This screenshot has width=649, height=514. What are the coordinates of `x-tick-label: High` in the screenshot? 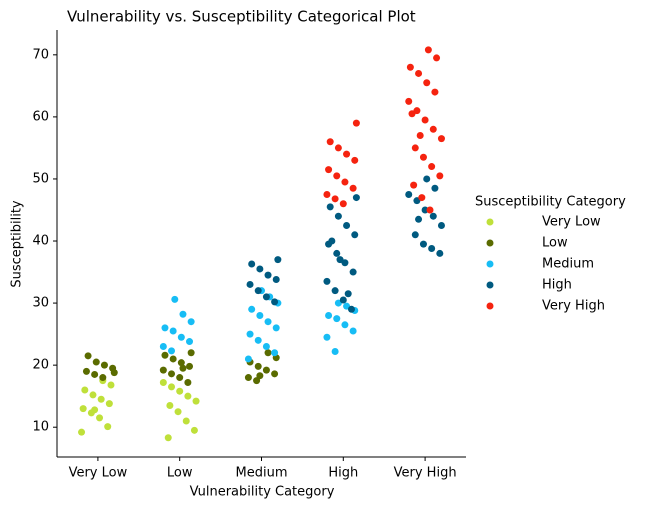 It's located at (343, 473).